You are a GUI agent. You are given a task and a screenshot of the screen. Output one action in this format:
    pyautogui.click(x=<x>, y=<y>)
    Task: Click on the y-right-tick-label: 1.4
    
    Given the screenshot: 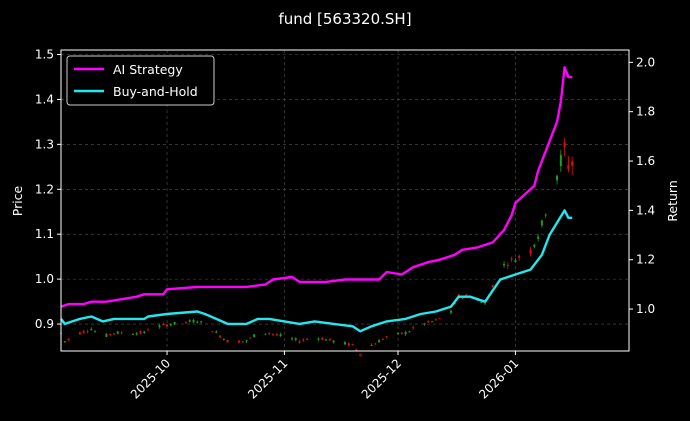 What is the action you would take?
    pyautogui.click(x=645, y=210)
    